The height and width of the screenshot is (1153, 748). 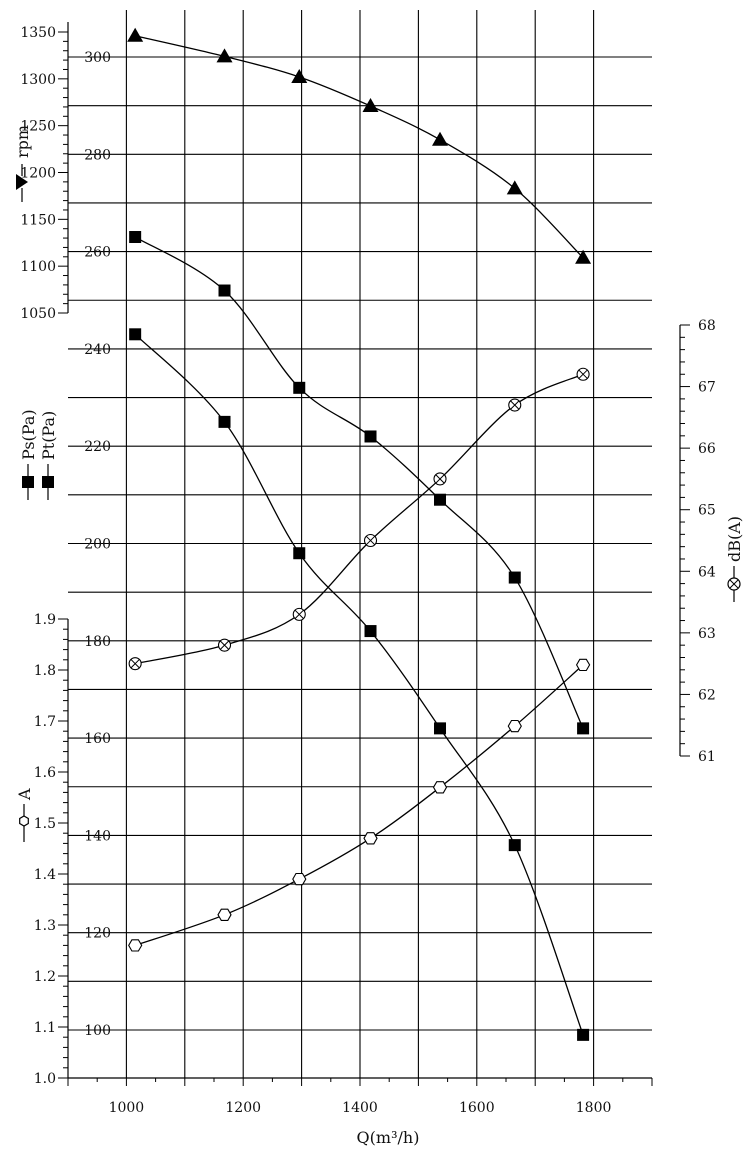 I want to click on pt-axis-label: Pt(Pa), so click(x=48, y=435).